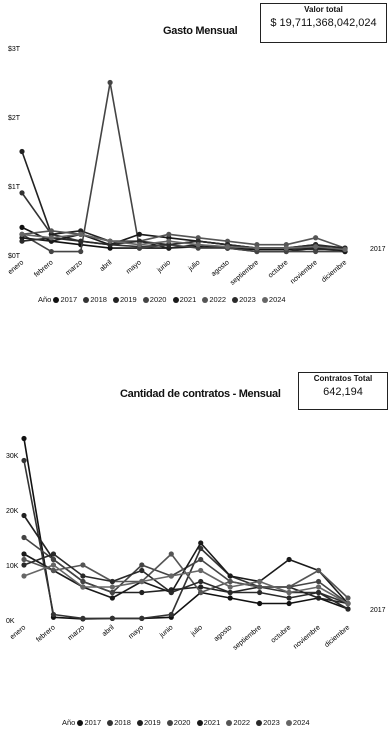 This screenshot has width=389, height=739. I want to click on y-tick-label: $0T, so click(14, 256).